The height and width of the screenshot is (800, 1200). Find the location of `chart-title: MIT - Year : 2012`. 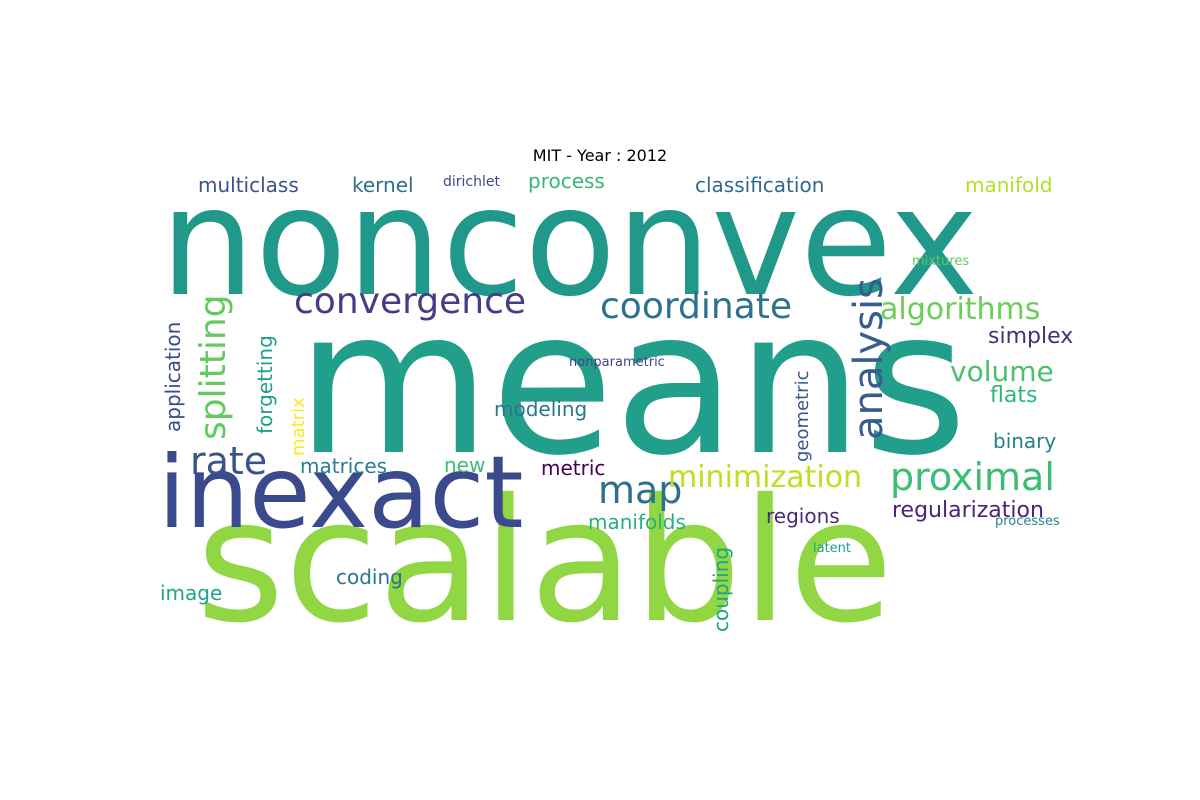

chart-title: MIT - Year : 2012 is located at coordinates (600, 155).